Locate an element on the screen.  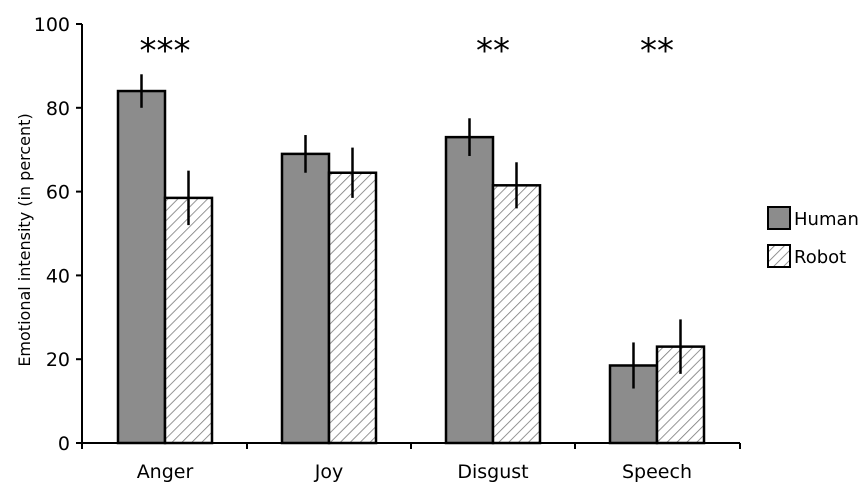
y-tick-label: 40 is located at coordinates (58, 276).